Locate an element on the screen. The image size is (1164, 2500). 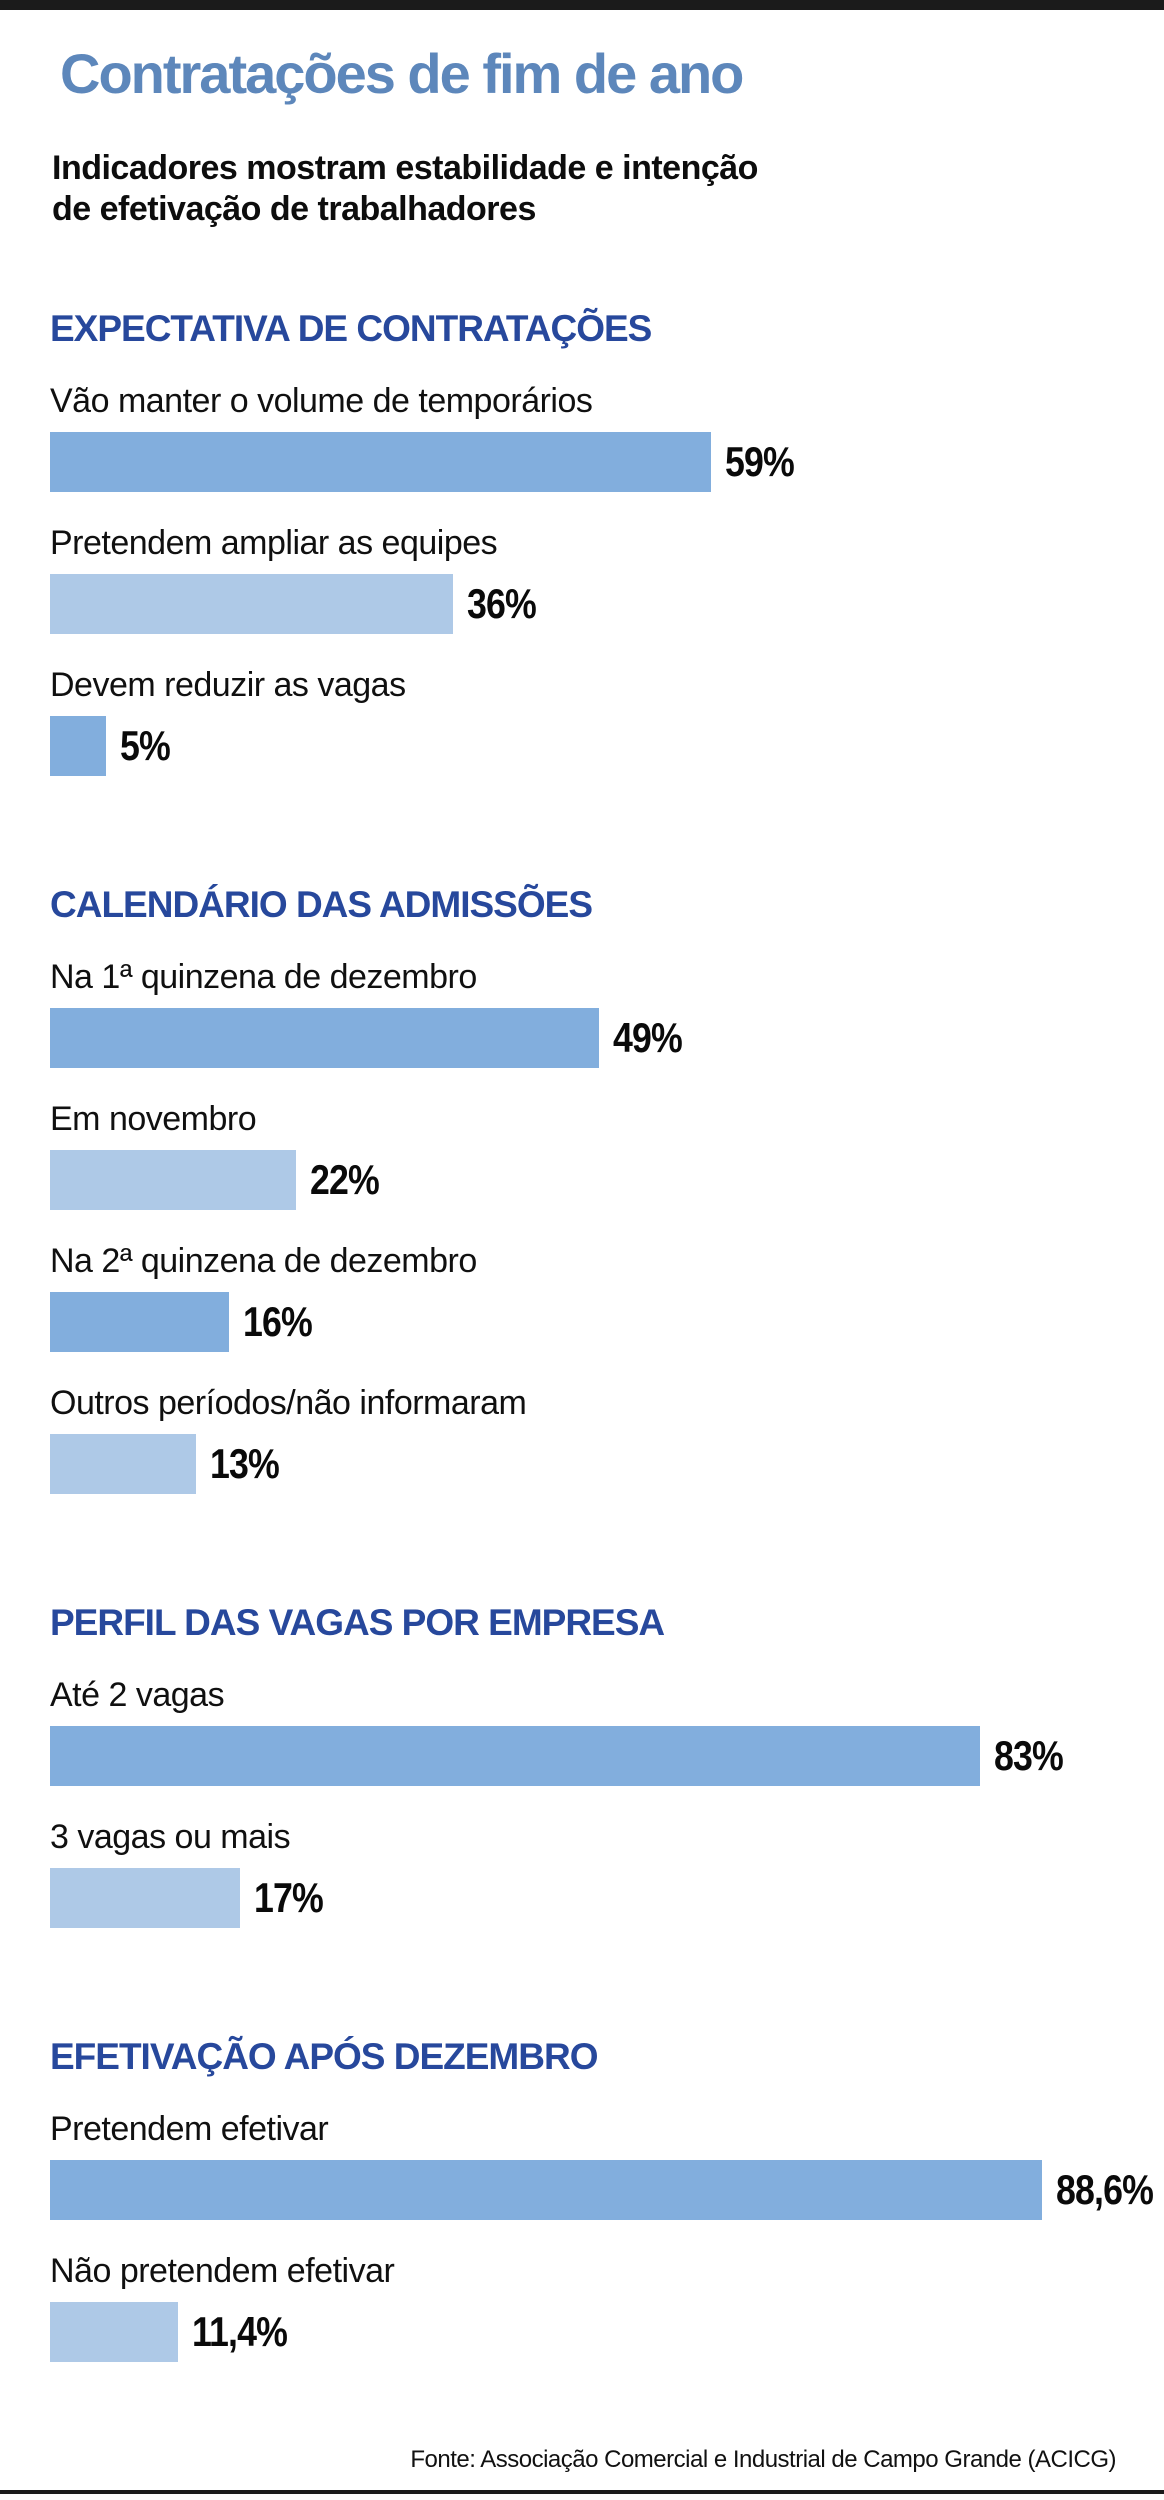
bar-track: 5% is located at coordinates (585, 746).